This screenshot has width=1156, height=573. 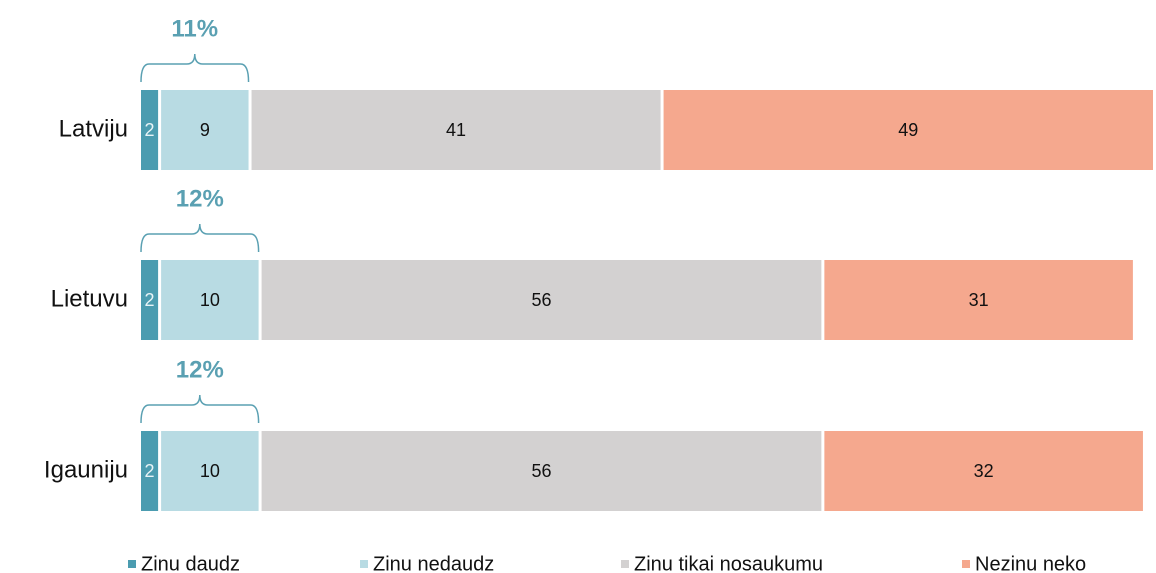 I want to click on legend-label: Zinu tikai nosaukumu, so click(x=728, y=563).